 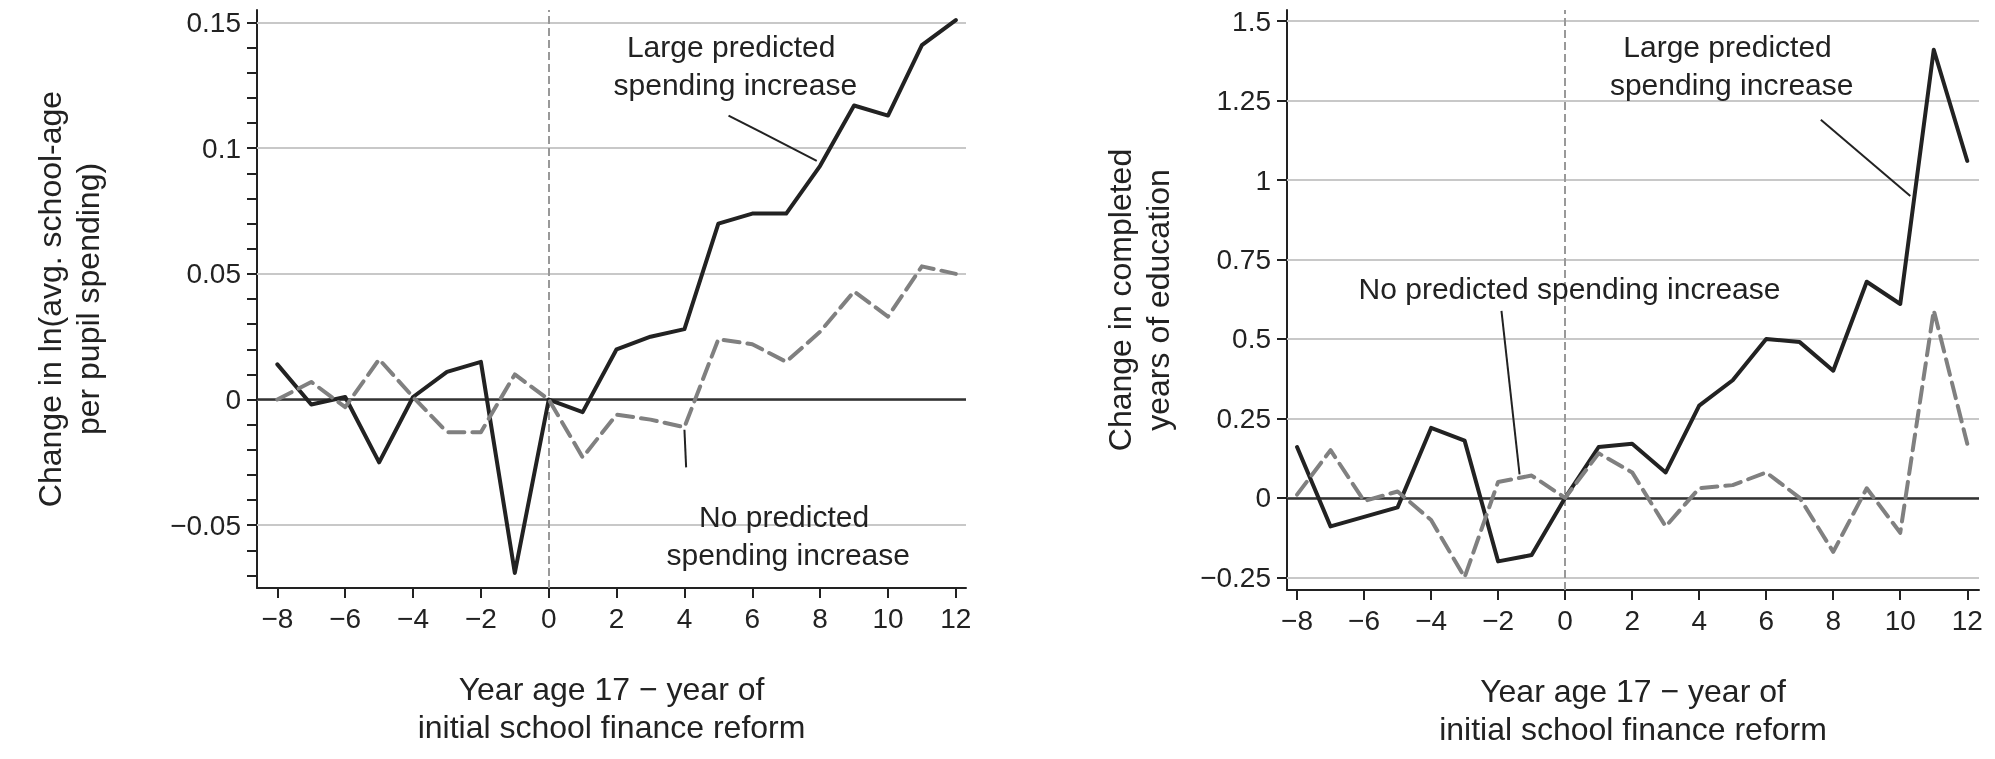 What do you see at coordinates (213, 23) in the screenshot?
I see `y-tick-label: 0.15` at bounding box center [213, 23].